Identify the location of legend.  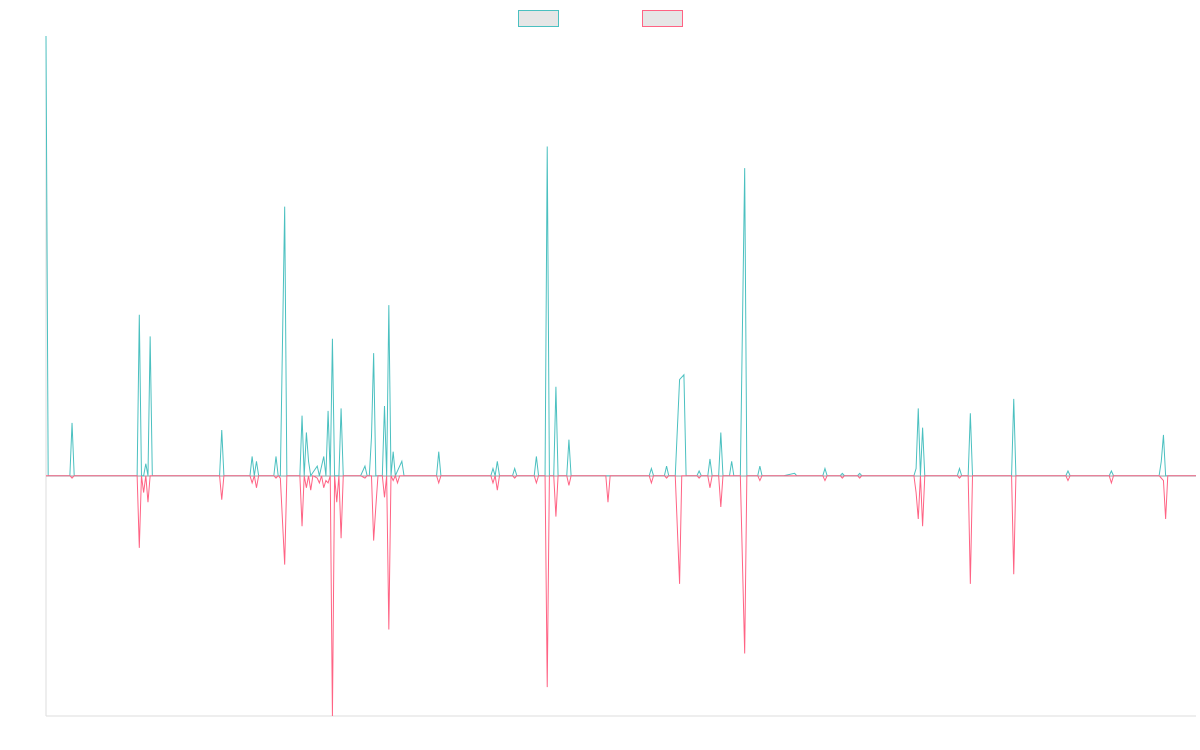
(600, 18).